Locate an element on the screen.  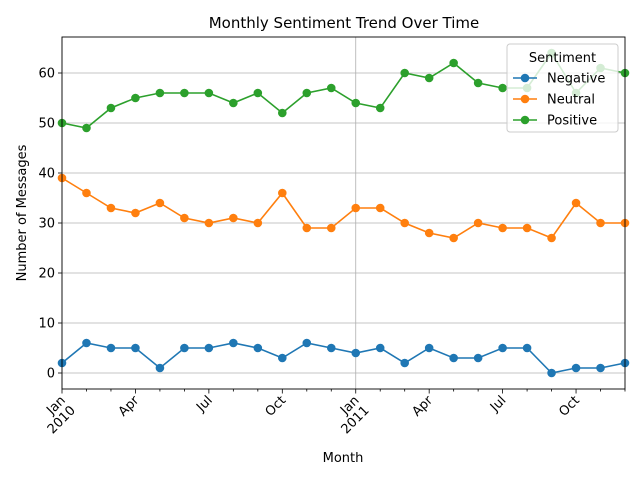
y-tick-label: 60 is located at coordinates (46, 74).